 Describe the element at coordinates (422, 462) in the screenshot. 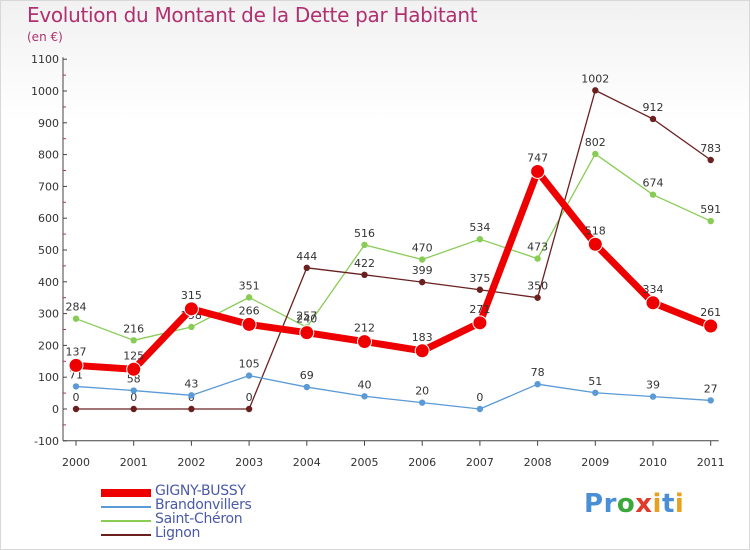

I see `x-tick-label: 2006` at that location.